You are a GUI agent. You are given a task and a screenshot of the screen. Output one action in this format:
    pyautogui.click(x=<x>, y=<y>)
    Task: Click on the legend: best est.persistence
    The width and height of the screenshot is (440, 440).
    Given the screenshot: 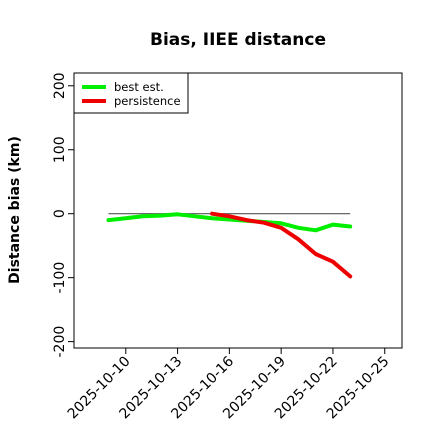 What is the action you would take?
    pyautogui.click(x=131, y=93)
    